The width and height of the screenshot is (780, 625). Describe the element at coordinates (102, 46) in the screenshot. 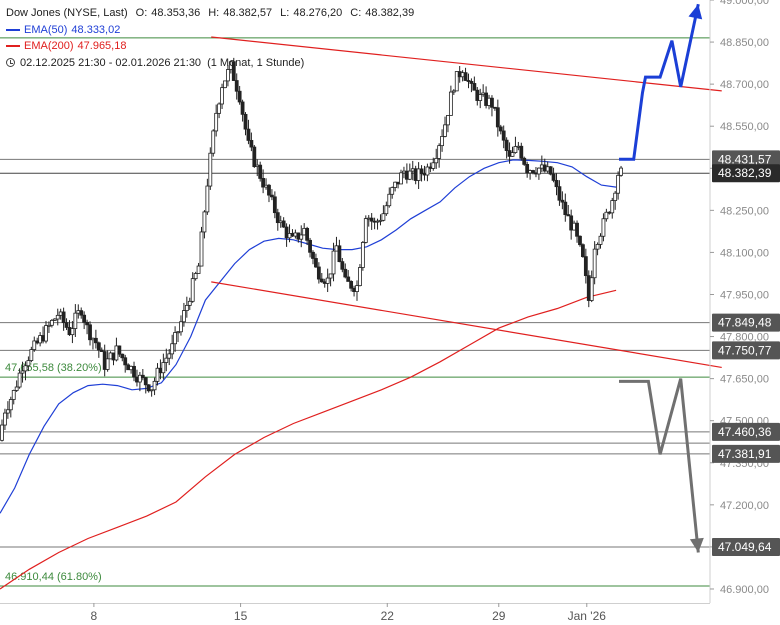

I see `ema200-value: 47.965,18` at that location.